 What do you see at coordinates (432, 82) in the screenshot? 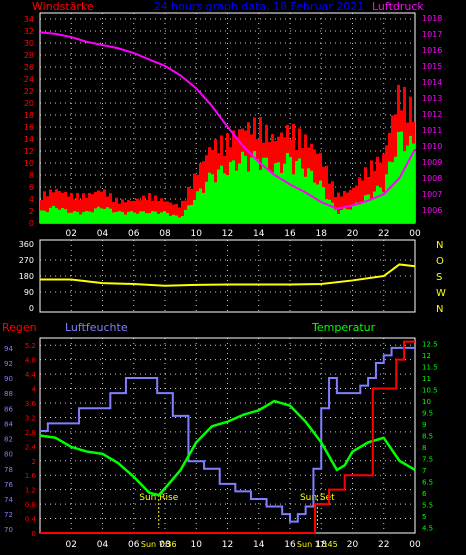
I see `pressure-y-tick: 1014` at bounding box center [432, 82].